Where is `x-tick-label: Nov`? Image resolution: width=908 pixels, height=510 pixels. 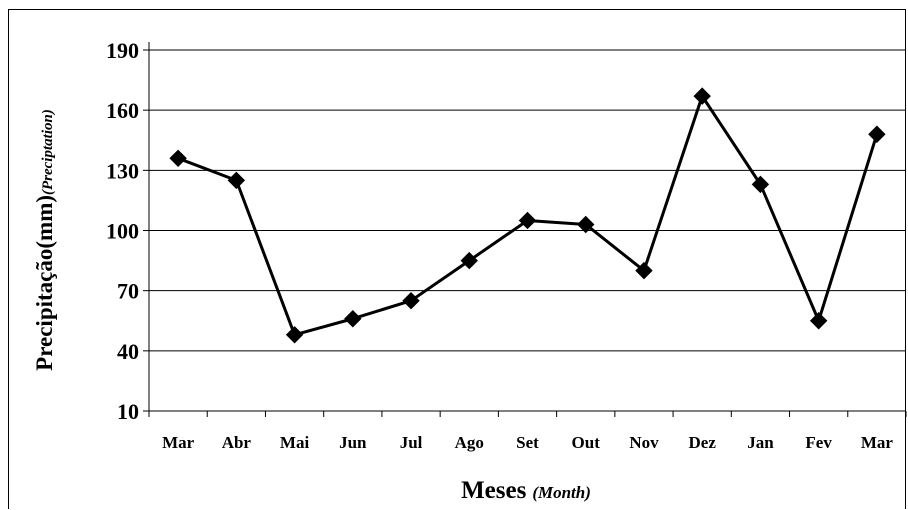
x-tick-label: Nov is located at coordinates (644, 442).